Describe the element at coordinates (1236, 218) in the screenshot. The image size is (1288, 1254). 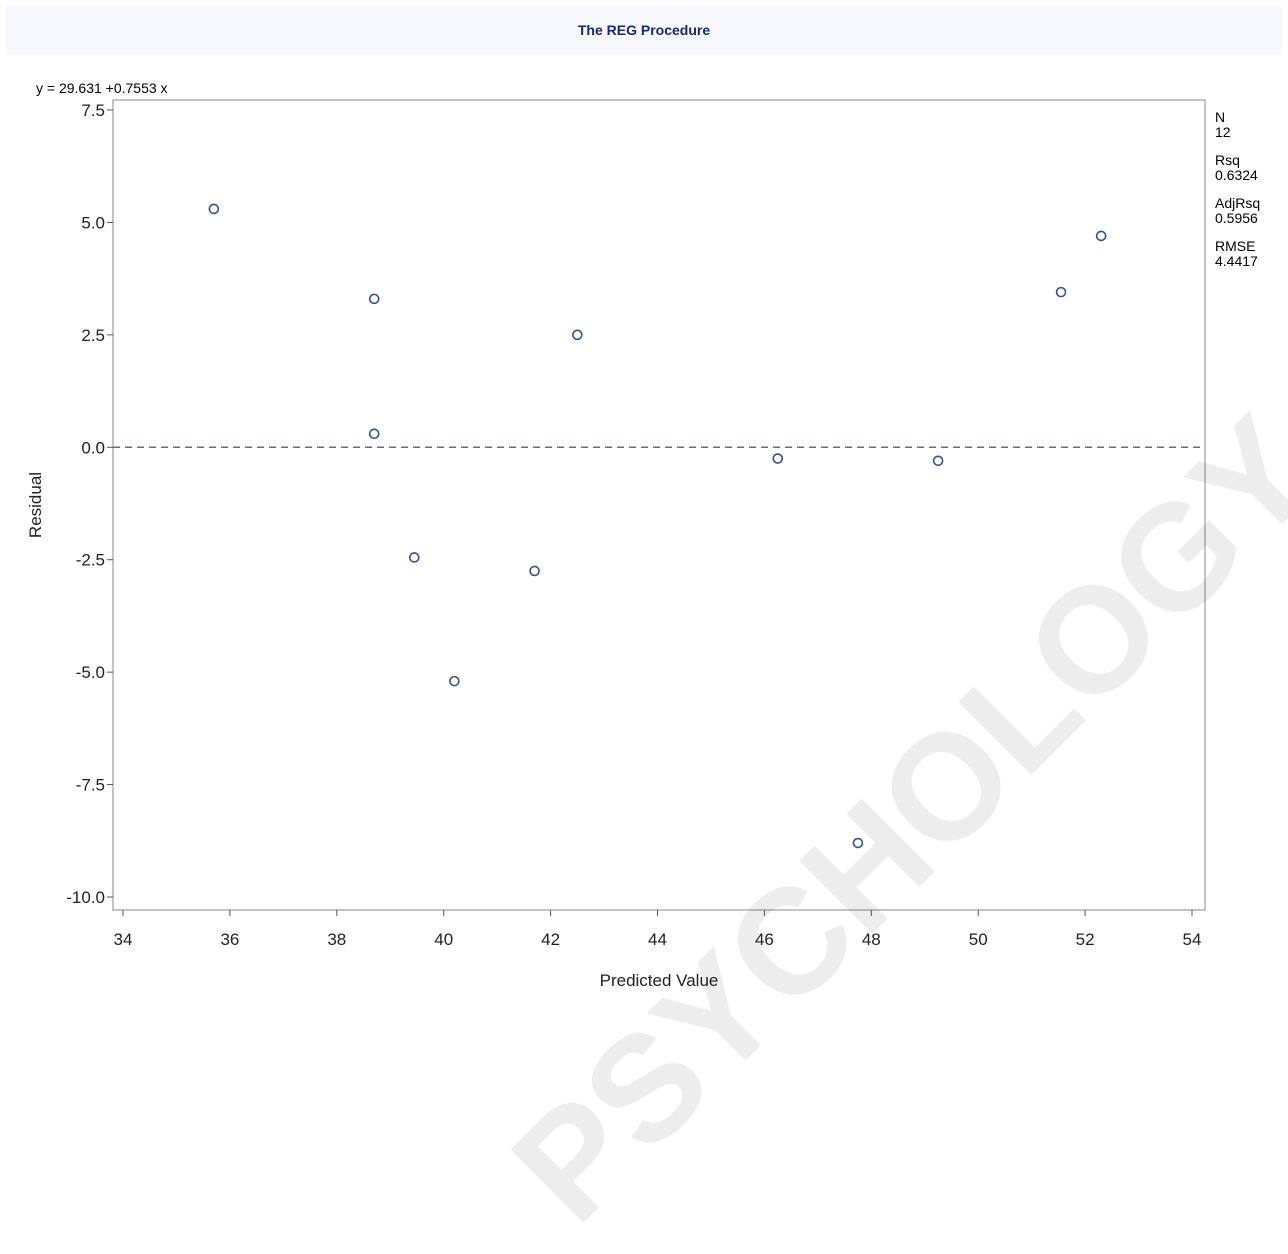
I see `stat-value: 0.5956` at that location.